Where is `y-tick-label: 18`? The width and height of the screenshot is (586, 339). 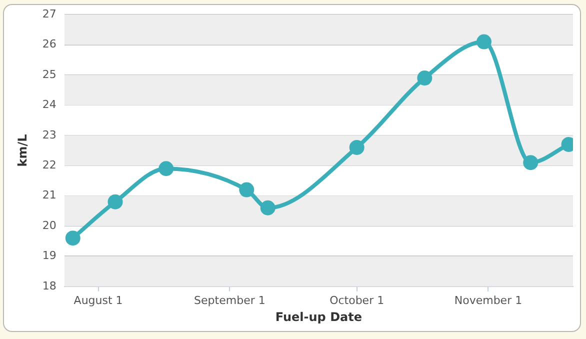 y-tick-label: 18 is located at coordinates (49, 285).